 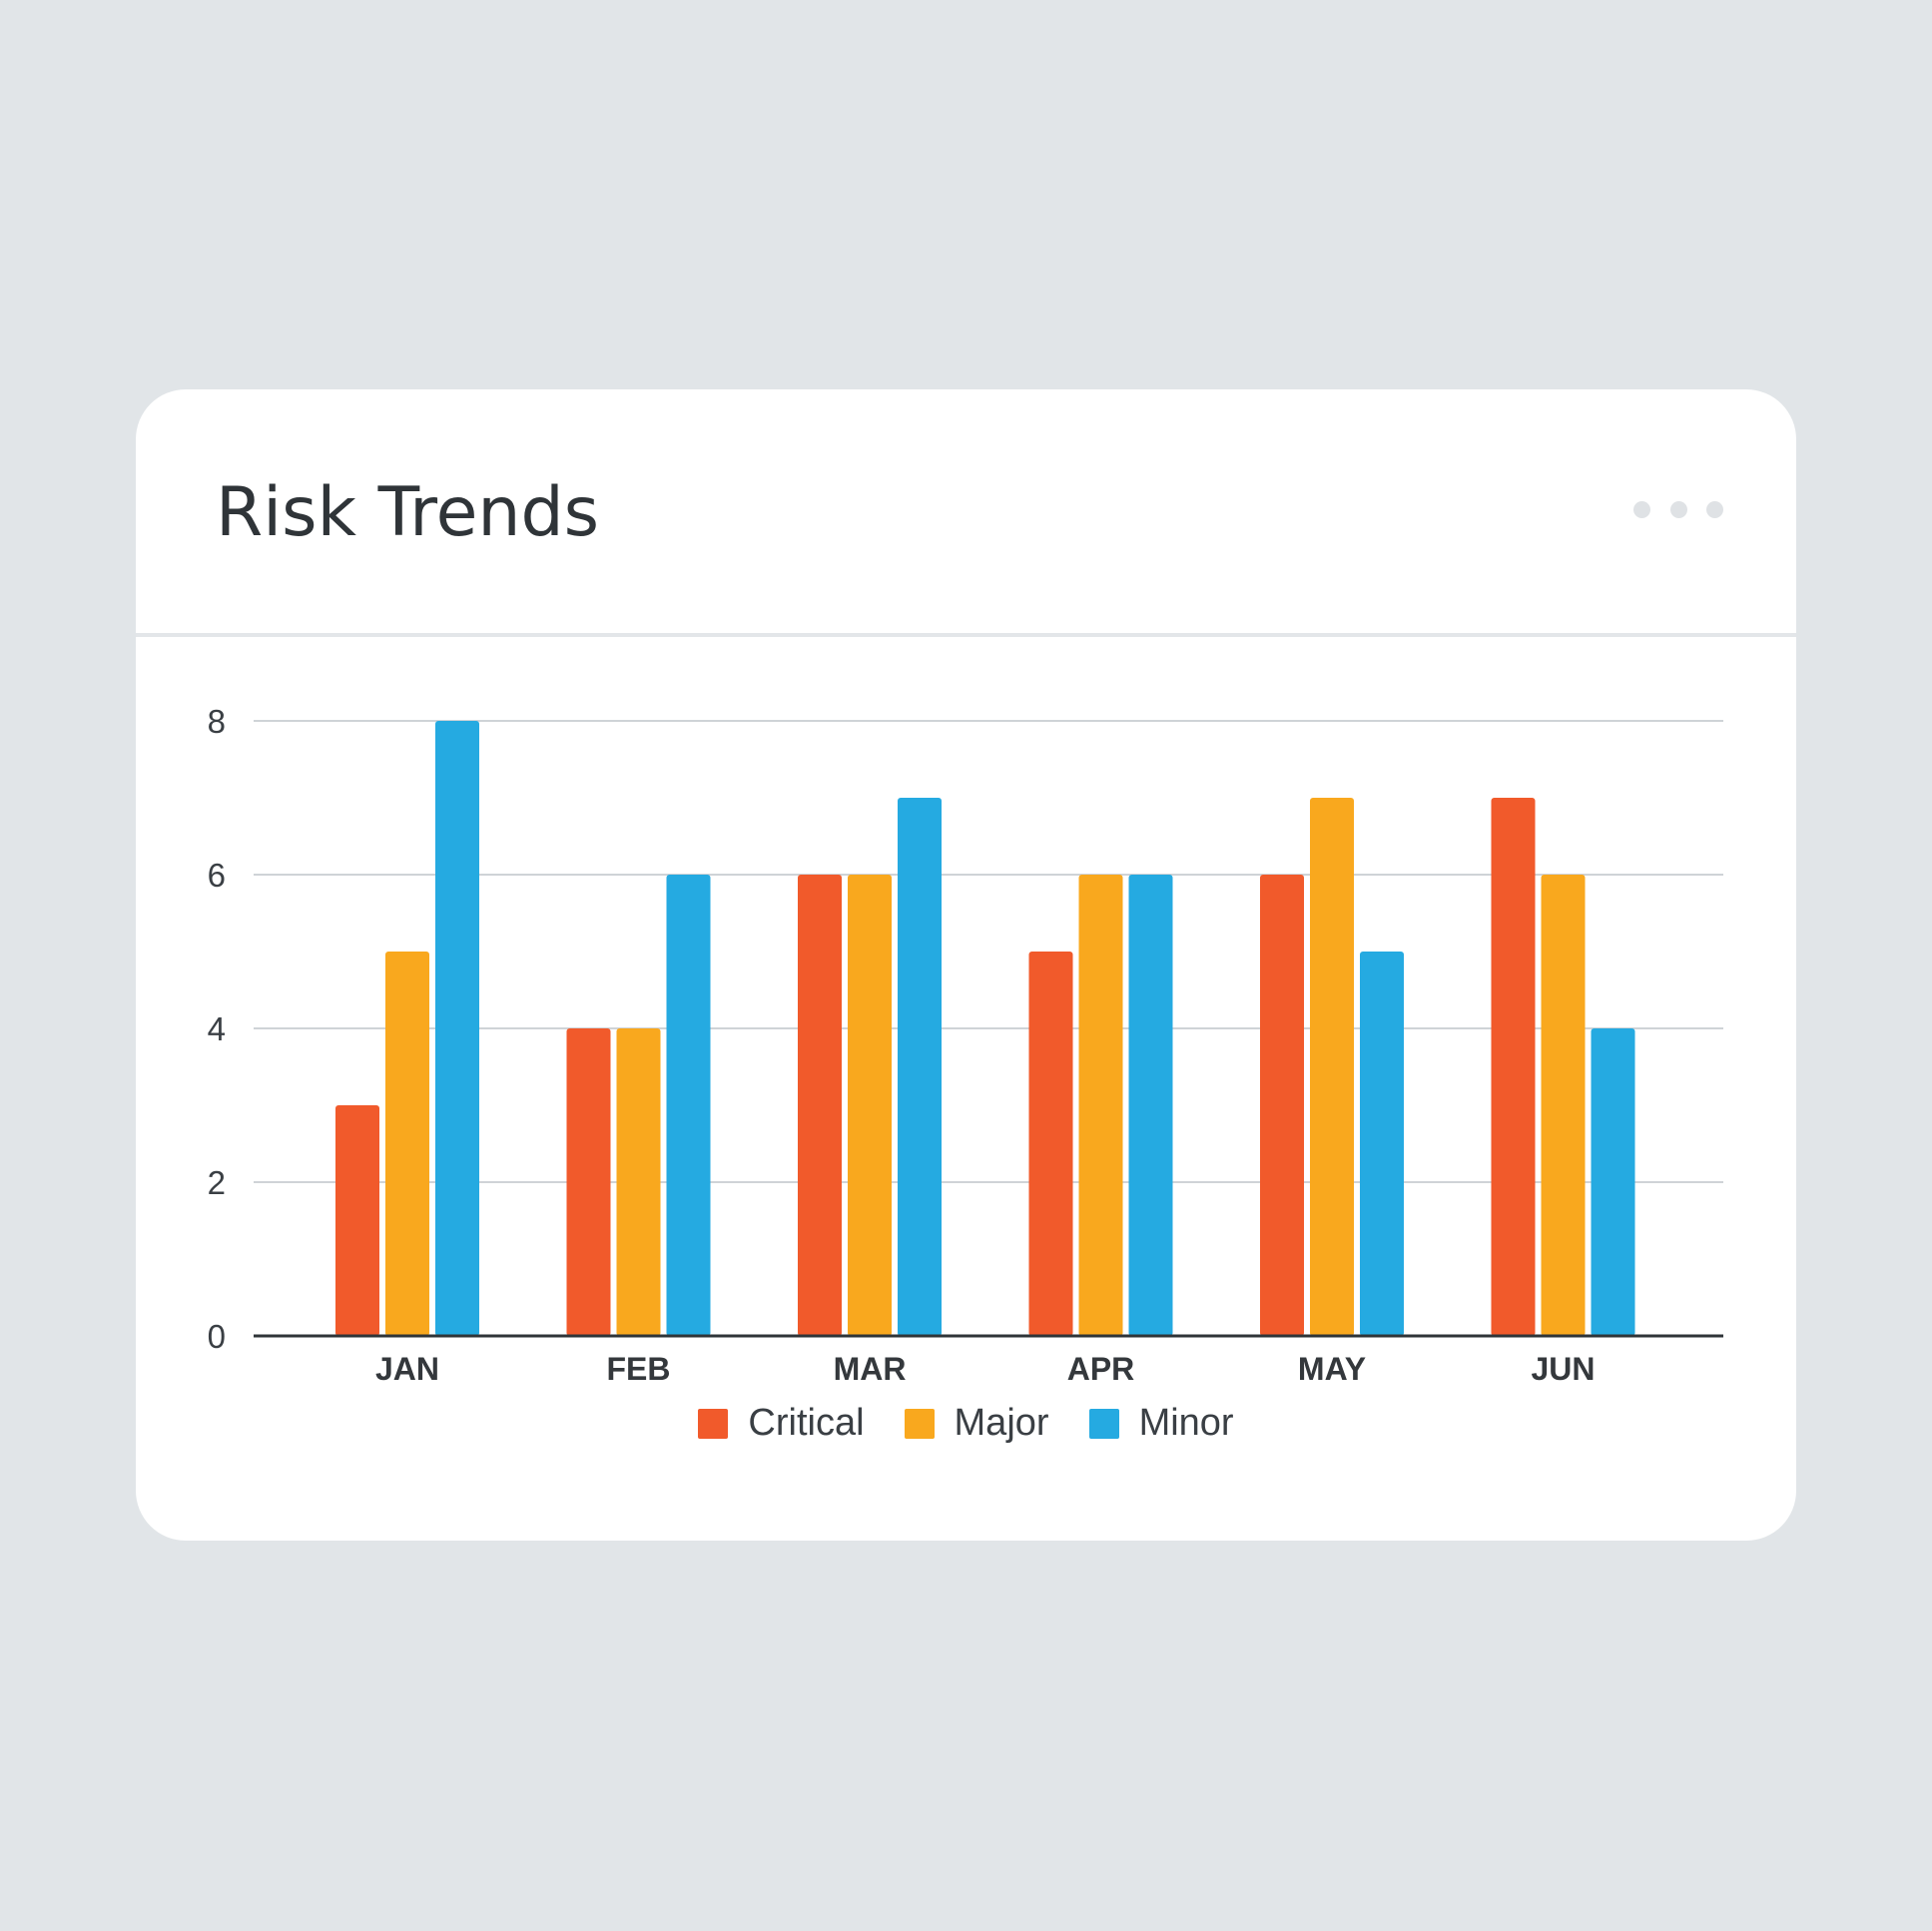 What do you see at coordinates (1151, 1105) in the screenshot?
I see `bar-minor-apr` at bounding box center [1151, 1105].